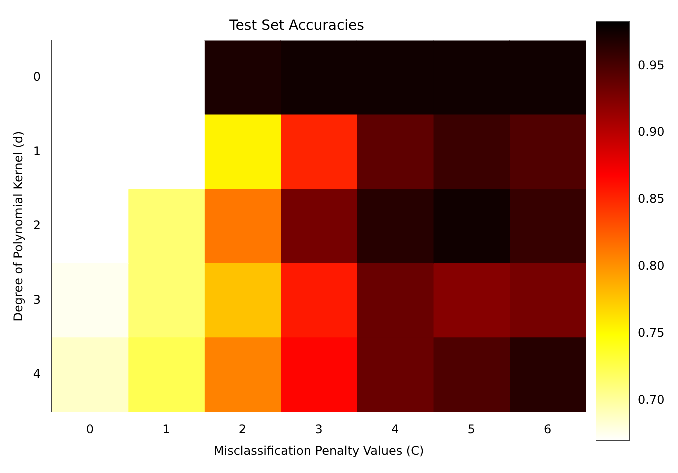 The height and width of the screenshot is (473, 678). Describe the element at coordinates (651, 65) in the screenshot. I see `color-bar-label: 0.95` at that location.